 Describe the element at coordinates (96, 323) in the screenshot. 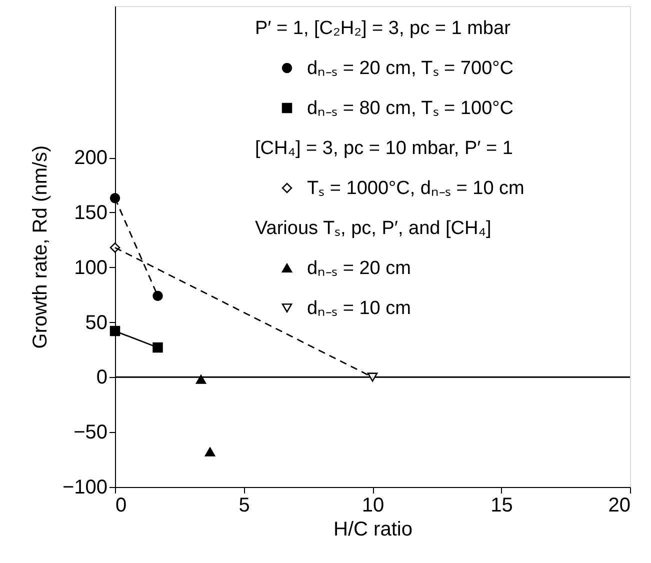

I see `y-tick-label: 50` at that location.